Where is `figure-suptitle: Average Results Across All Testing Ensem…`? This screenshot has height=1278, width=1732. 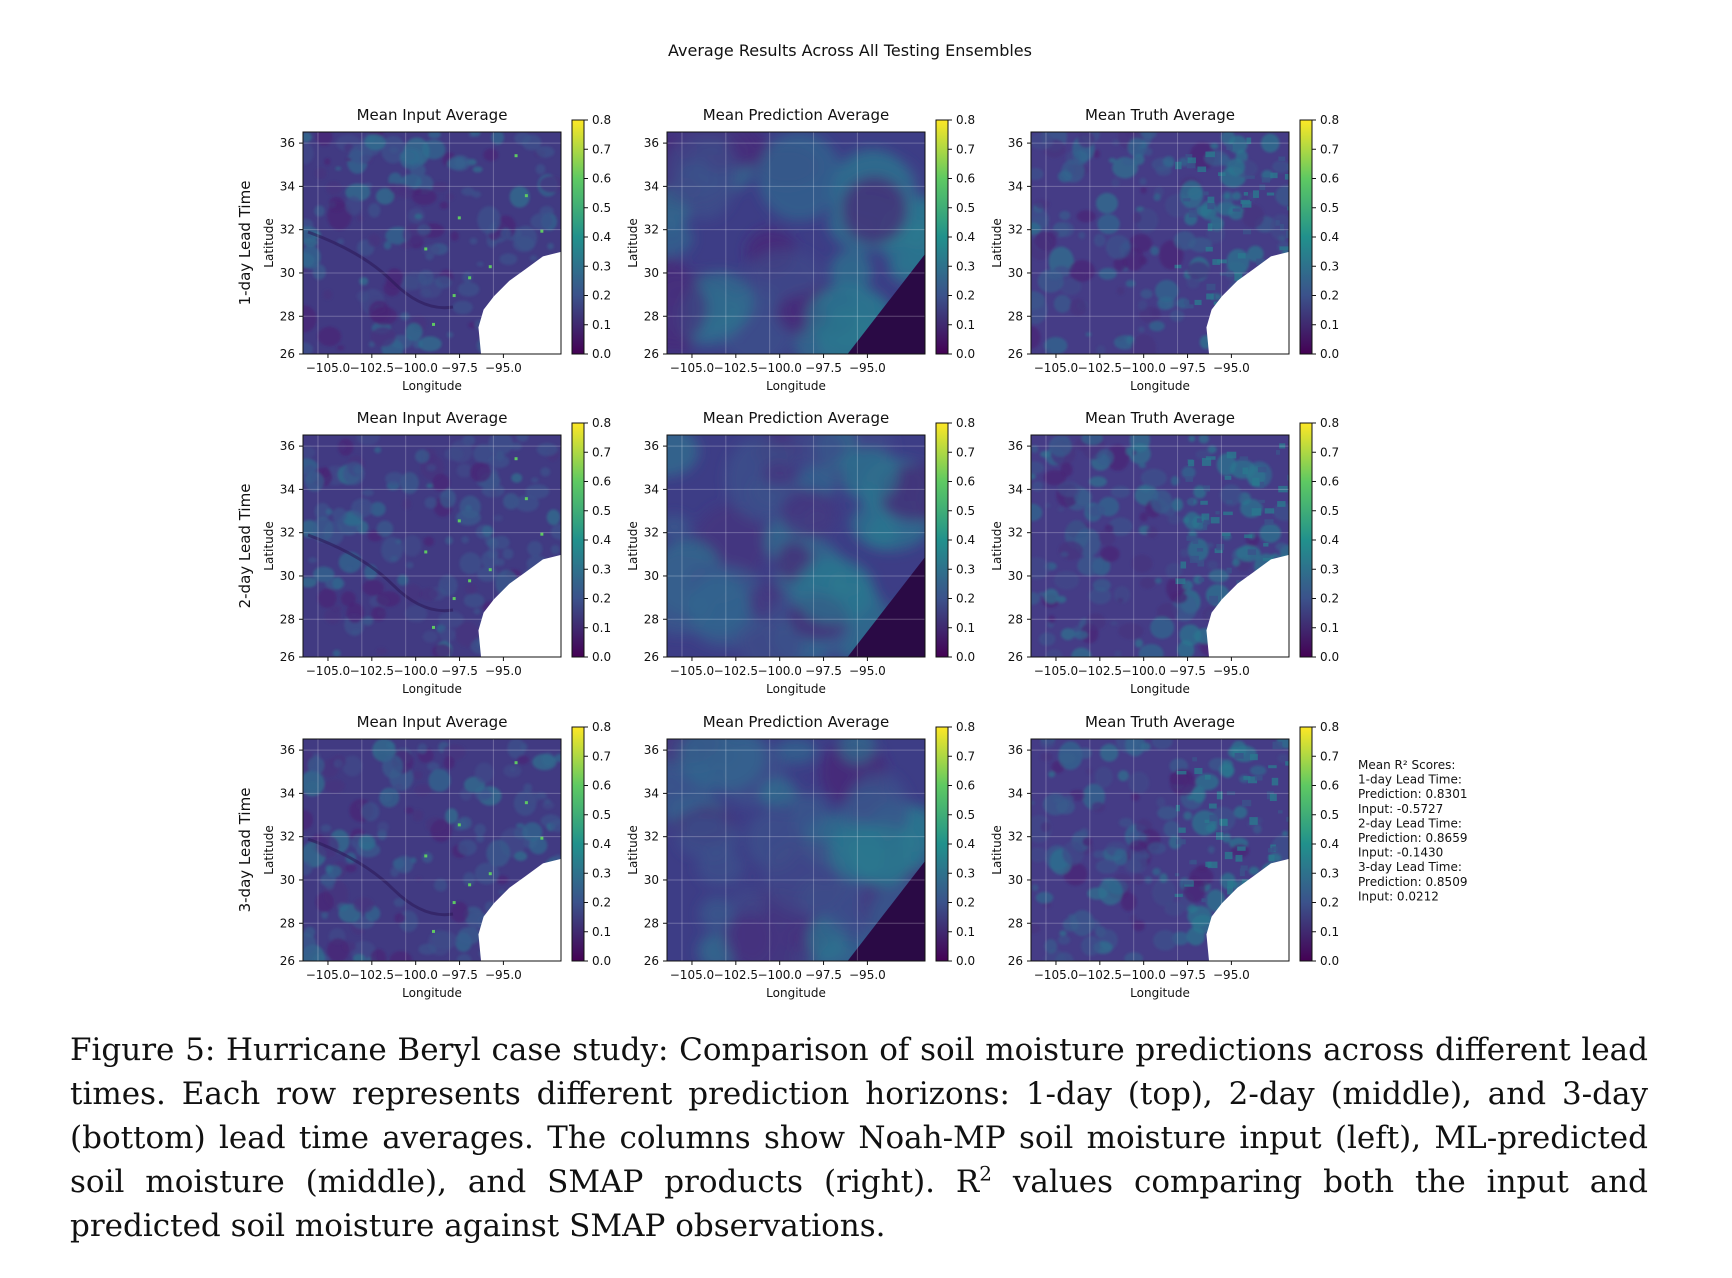
figure-suptitle: Average Results Across All Testing Ensem… is located at coordinates (850, 50).